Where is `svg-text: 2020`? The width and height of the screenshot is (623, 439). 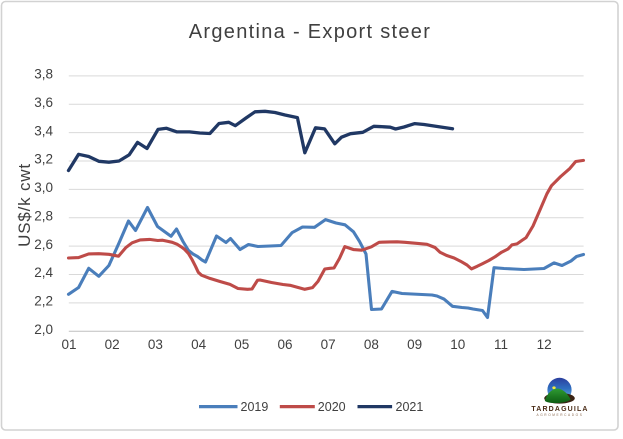 svg-text: 2020 is located at coordinates (332, 407).